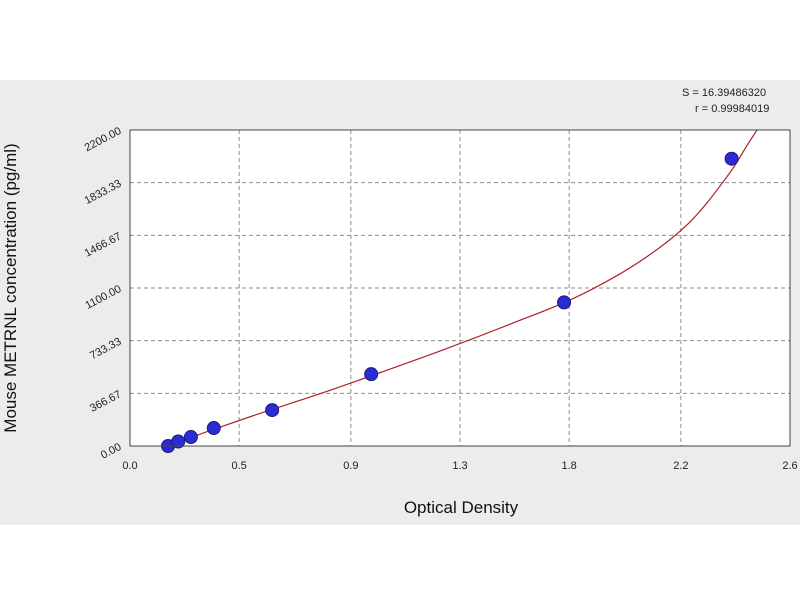  Describe the element at coordinates (111, 451) in the screenshot. I see `y-tick-label: 0.00` at that location.